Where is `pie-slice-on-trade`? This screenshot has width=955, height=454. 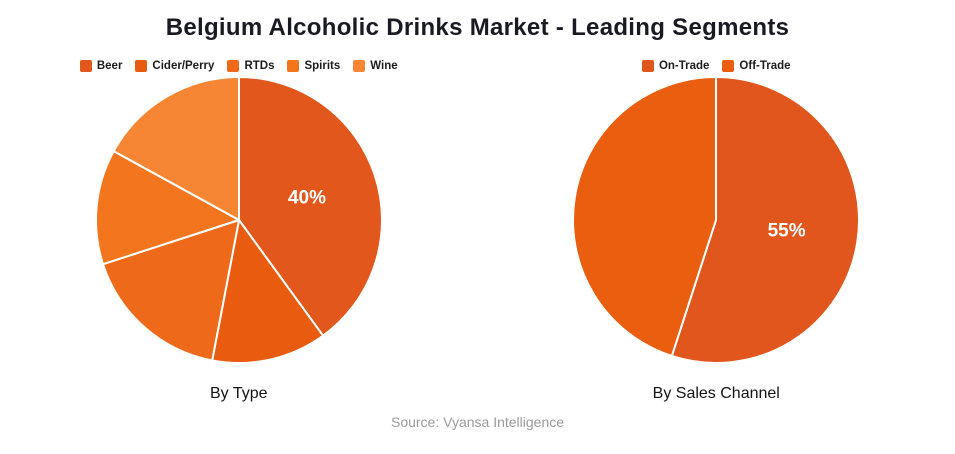 pie-slice-on-trade is located at coordinates (766, 220).